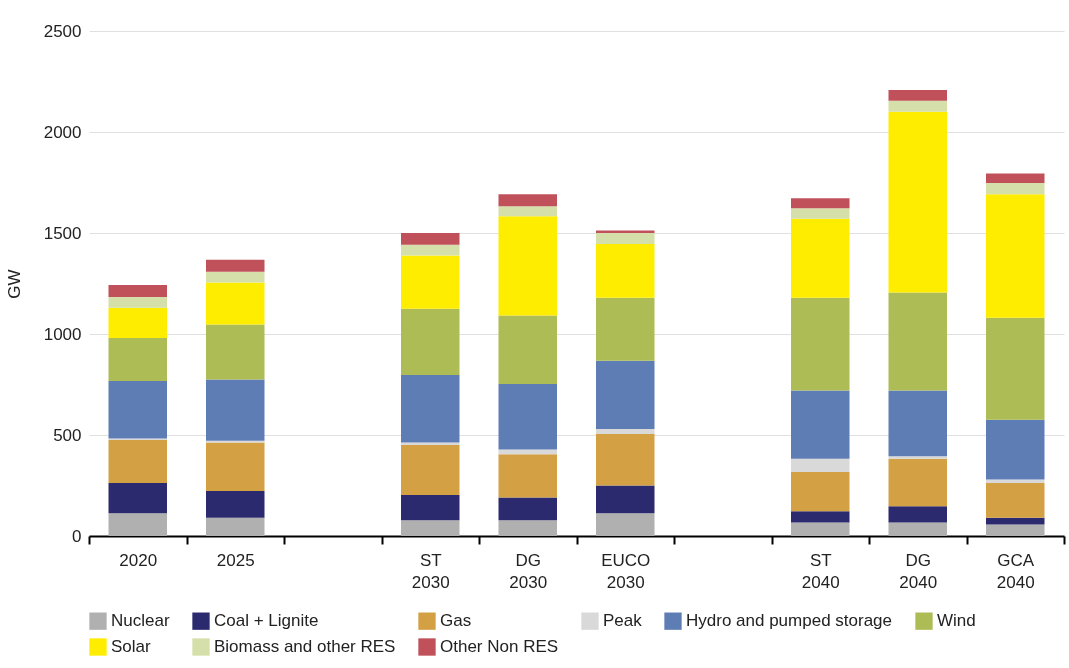 The width and height of the screenshot is (1069, 668). I want to click on y-tick-label: 1000, so click(62, 334).